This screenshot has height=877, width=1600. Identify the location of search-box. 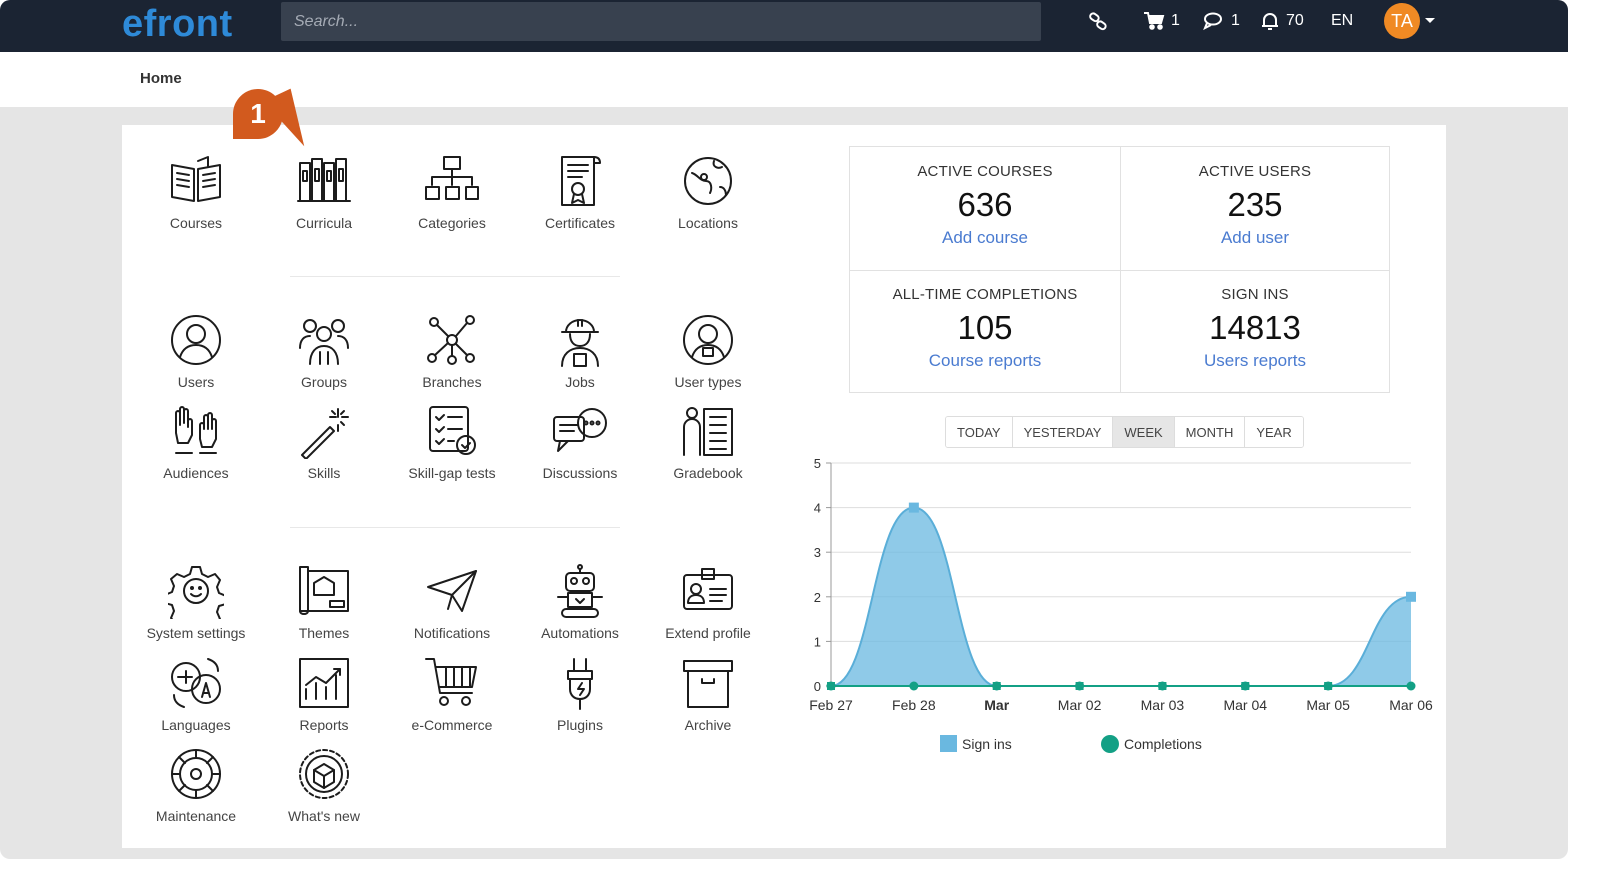
(661, 21).